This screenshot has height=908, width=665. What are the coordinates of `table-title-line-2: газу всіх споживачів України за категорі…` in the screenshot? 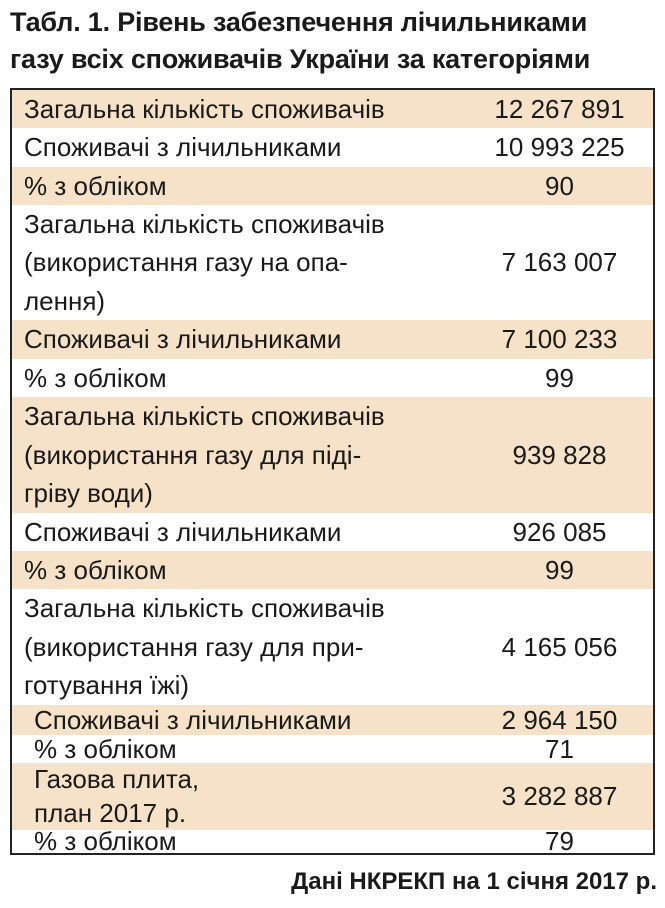 It's located at (300, 59).